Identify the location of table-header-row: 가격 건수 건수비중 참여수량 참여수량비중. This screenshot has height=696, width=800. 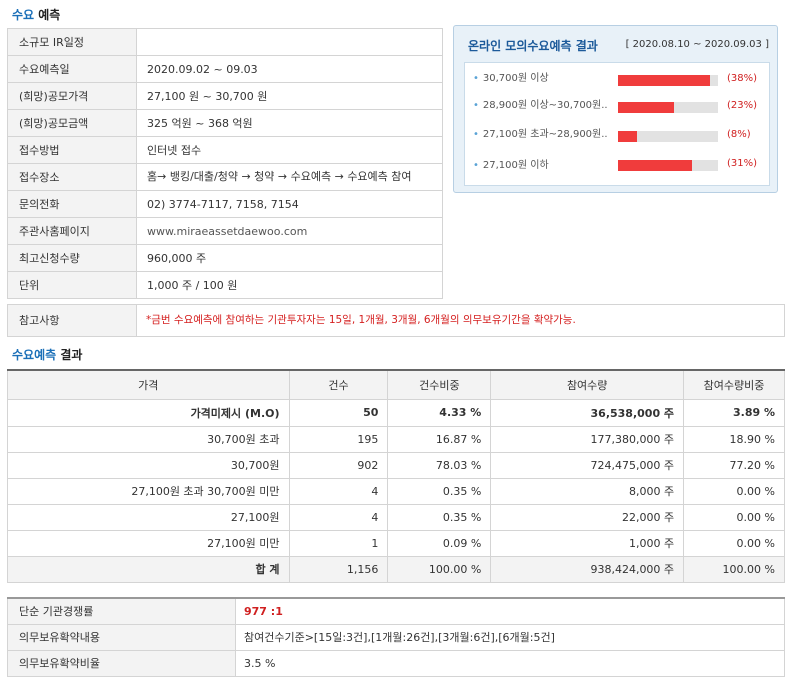
(396, 385).